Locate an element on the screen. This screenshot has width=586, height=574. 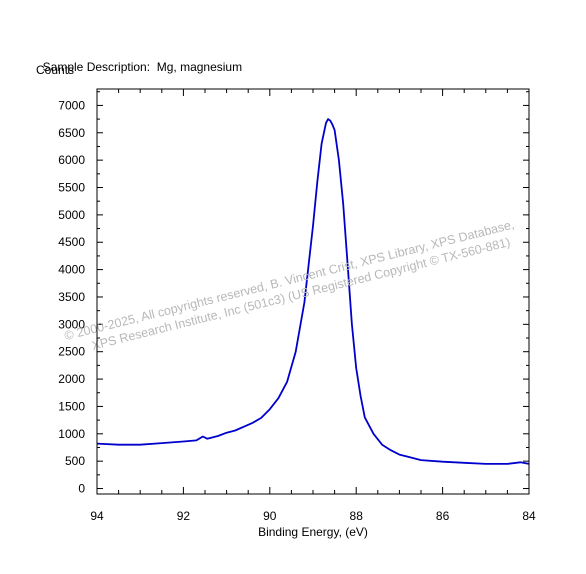
sample-description: Sample Description: Mg, magnesium is located at coordinates (139, 60).